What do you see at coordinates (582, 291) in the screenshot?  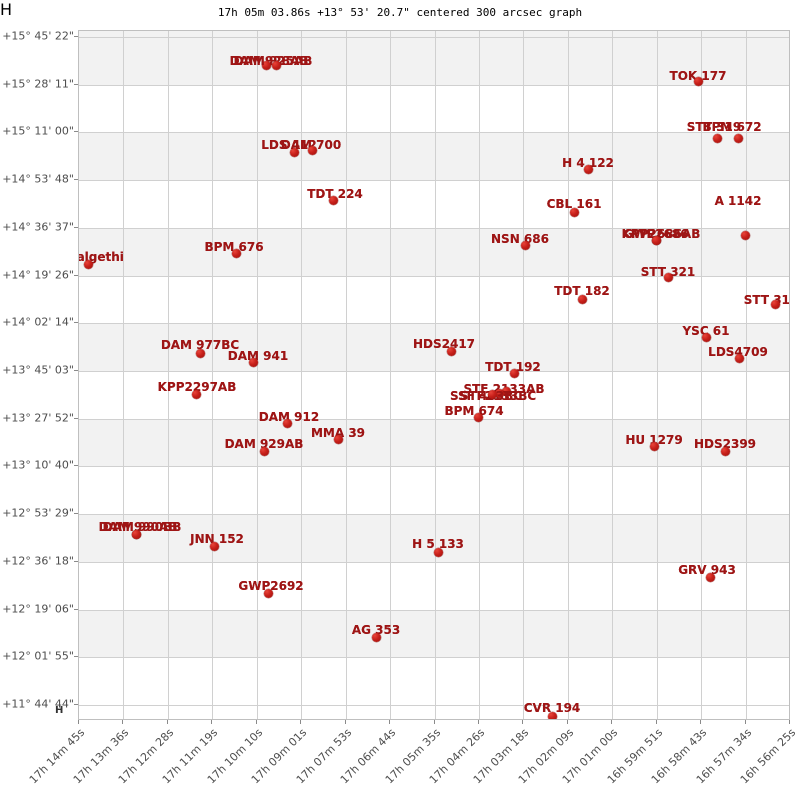 I see `star-label: TDT 182` at bounding box center [582, 291].